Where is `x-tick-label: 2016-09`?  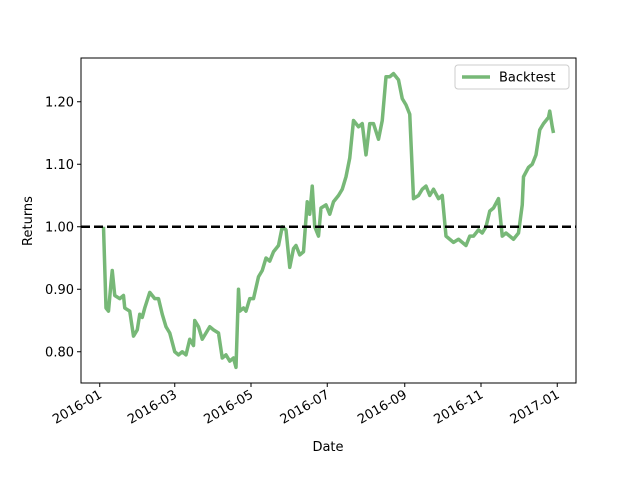 x-tick-label: 2016-09 is located at coordinates (382, 407).